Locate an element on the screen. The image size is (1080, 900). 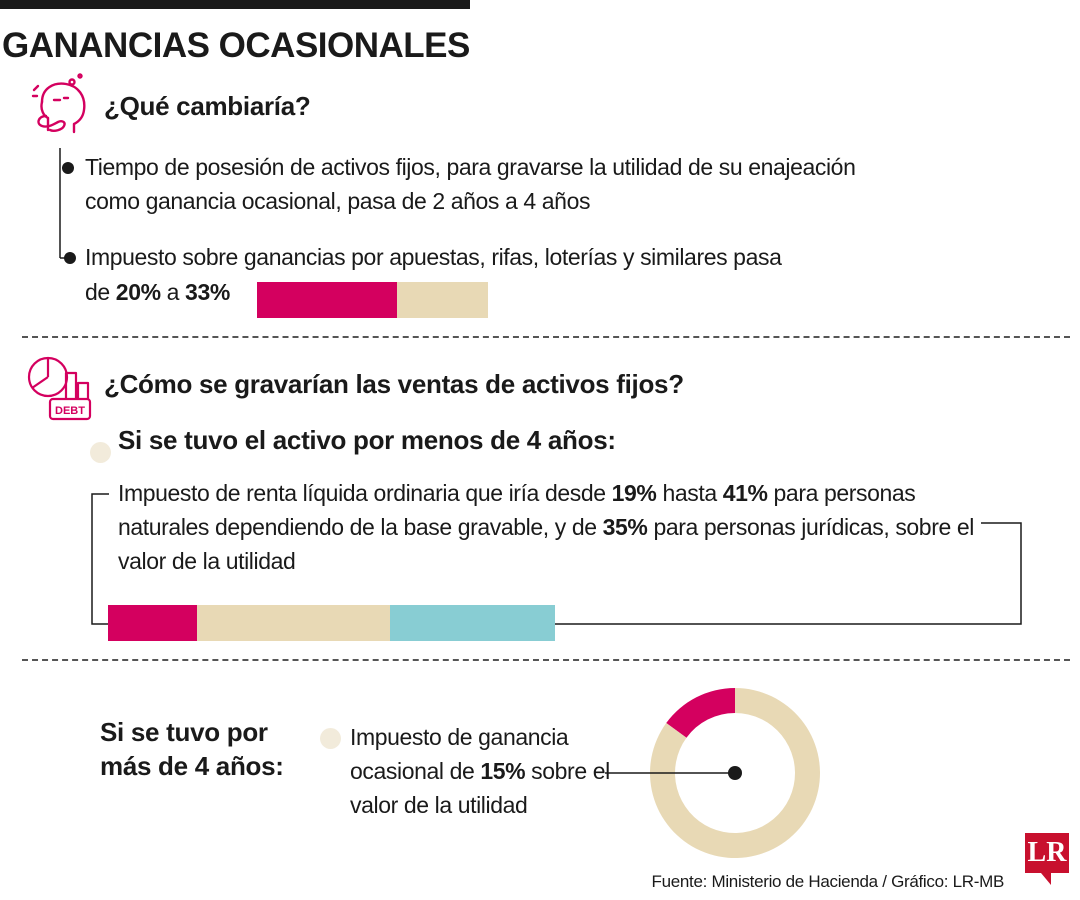
occasional-gain-donut is located at coordinates (712, 773).